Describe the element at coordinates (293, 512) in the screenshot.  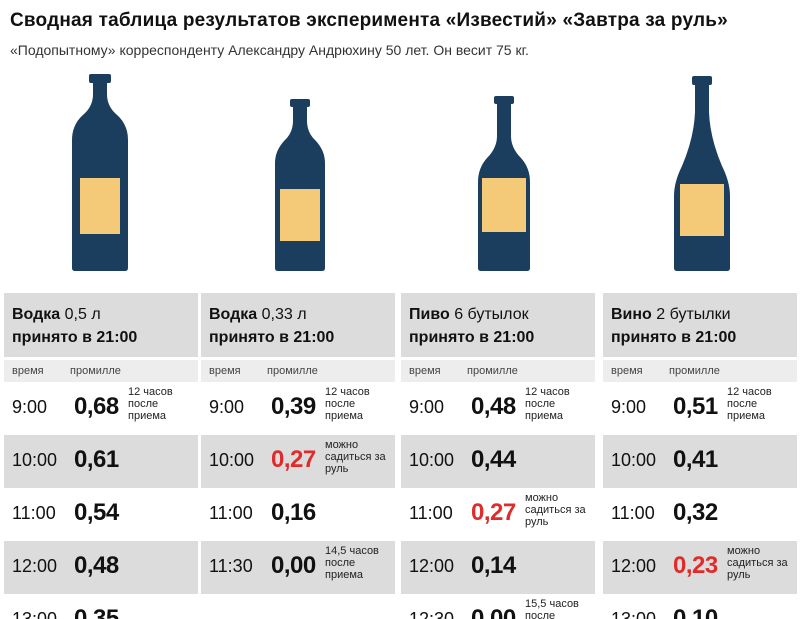
I see `row-value: 0,16` at that location.